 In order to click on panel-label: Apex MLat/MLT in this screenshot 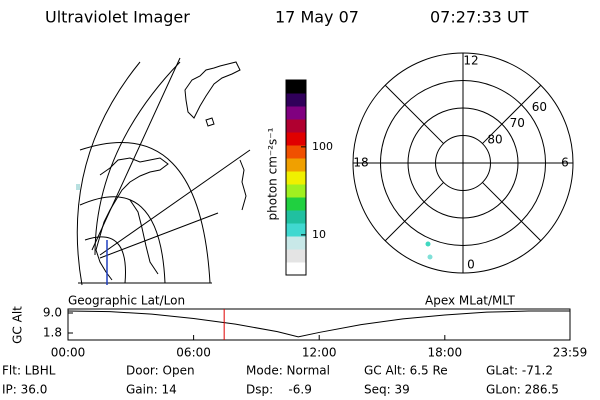, I will do `click(470, 301)`.